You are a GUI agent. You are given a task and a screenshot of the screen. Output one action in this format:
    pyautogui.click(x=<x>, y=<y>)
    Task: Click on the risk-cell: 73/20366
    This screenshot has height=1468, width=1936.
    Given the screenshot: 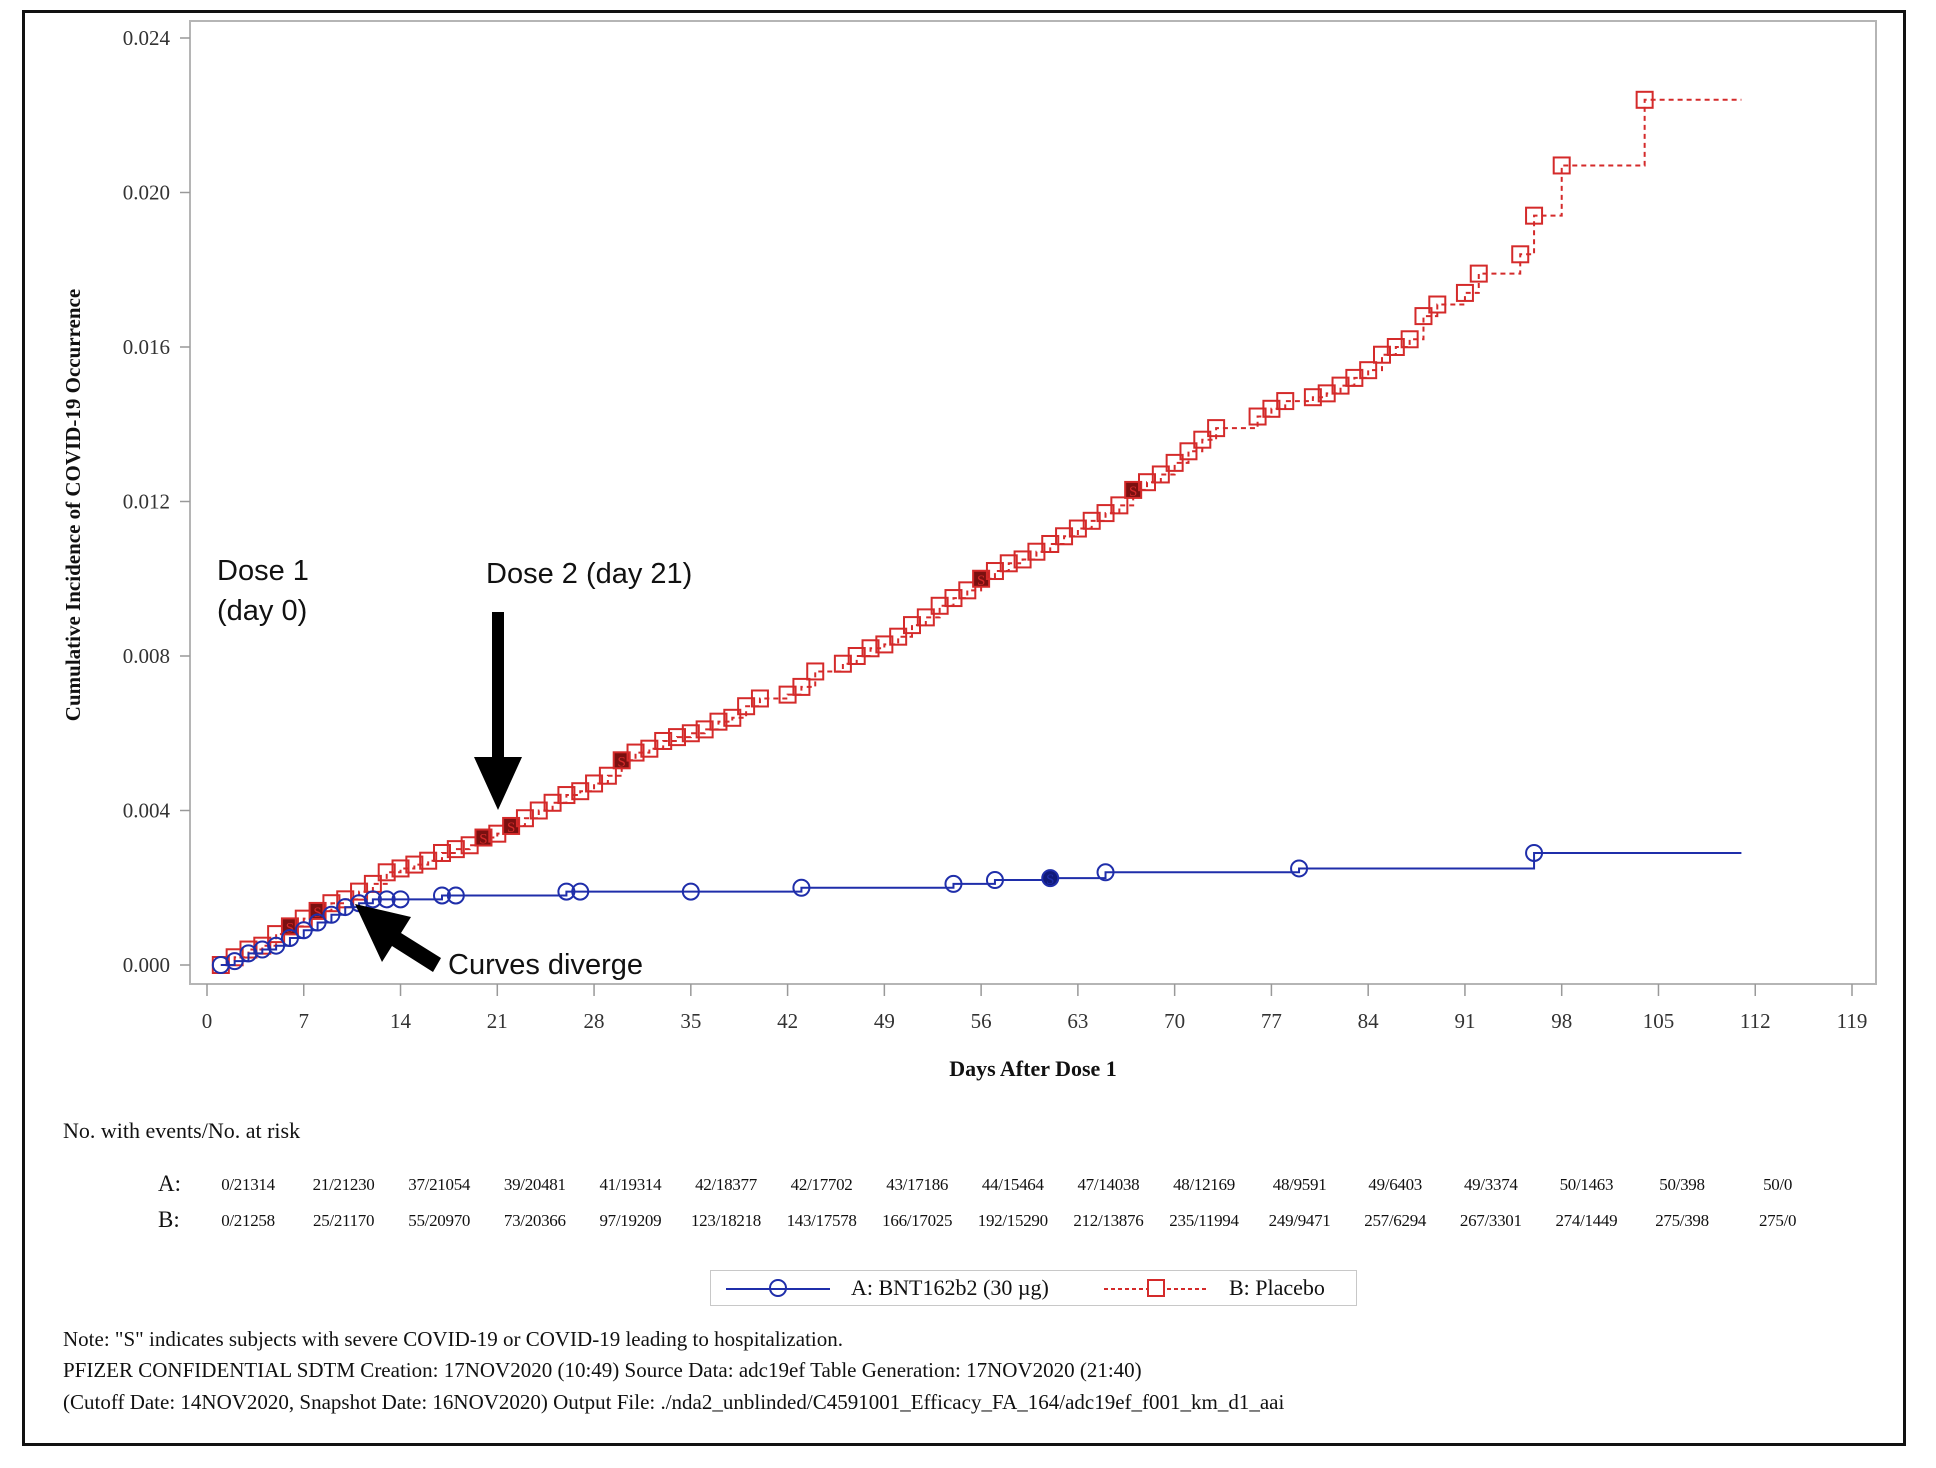 What is the action you would take?
    pyautogui.click(x=534, y=1220)
    